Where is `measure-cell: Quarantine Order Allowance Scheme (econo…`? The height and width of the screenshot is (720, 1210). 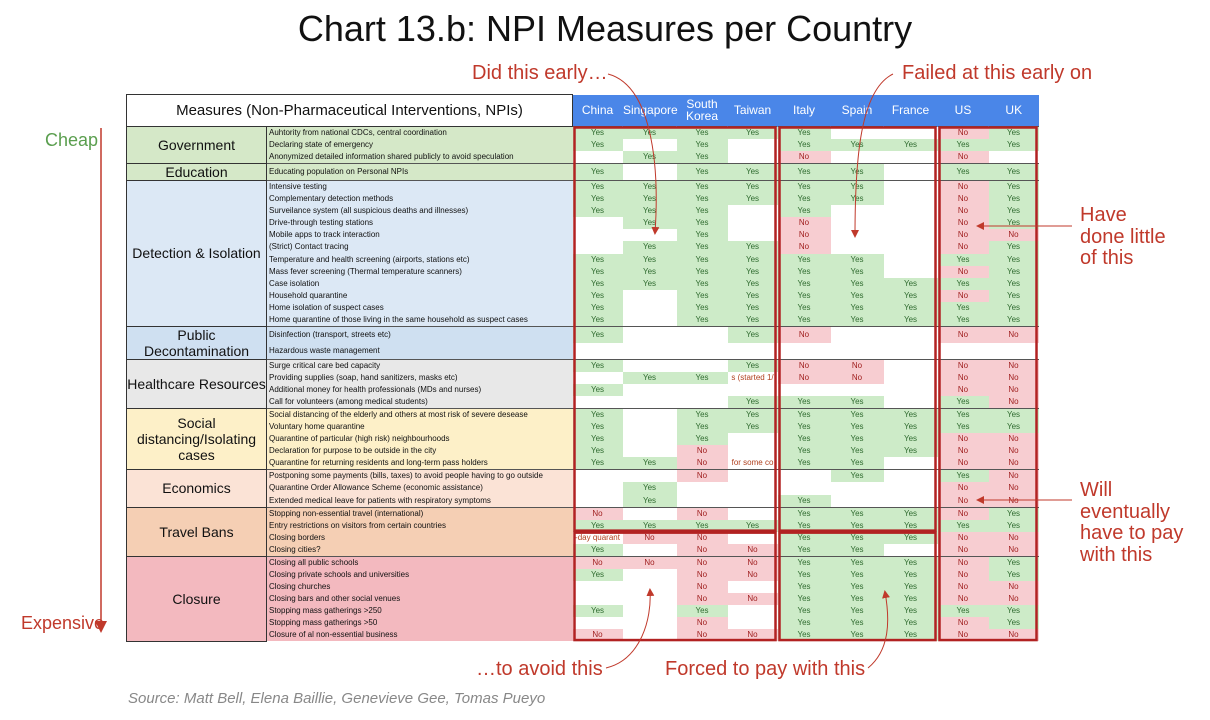
measure-cell: Quarantine Order Allowance Scheme (econo… is located at coordinates (419, 488).